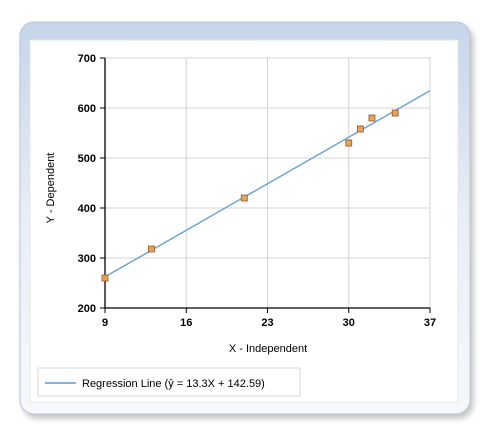  What do you see at coordinates (87, 209) in the screenshot?
I see `y-tick-label: 400` at bounding box center [87, 209].